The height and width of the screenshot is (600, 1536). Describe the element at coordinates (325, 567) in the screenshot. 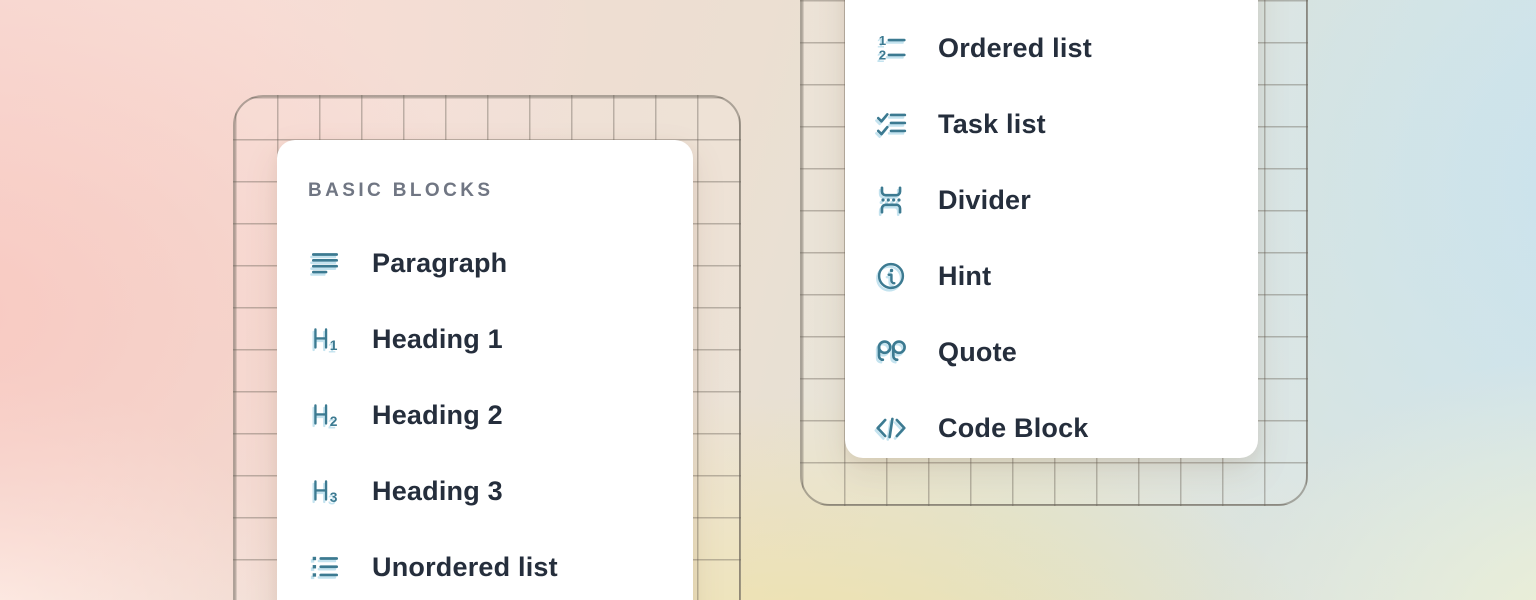

I see `unordered-list-icon` at that location.